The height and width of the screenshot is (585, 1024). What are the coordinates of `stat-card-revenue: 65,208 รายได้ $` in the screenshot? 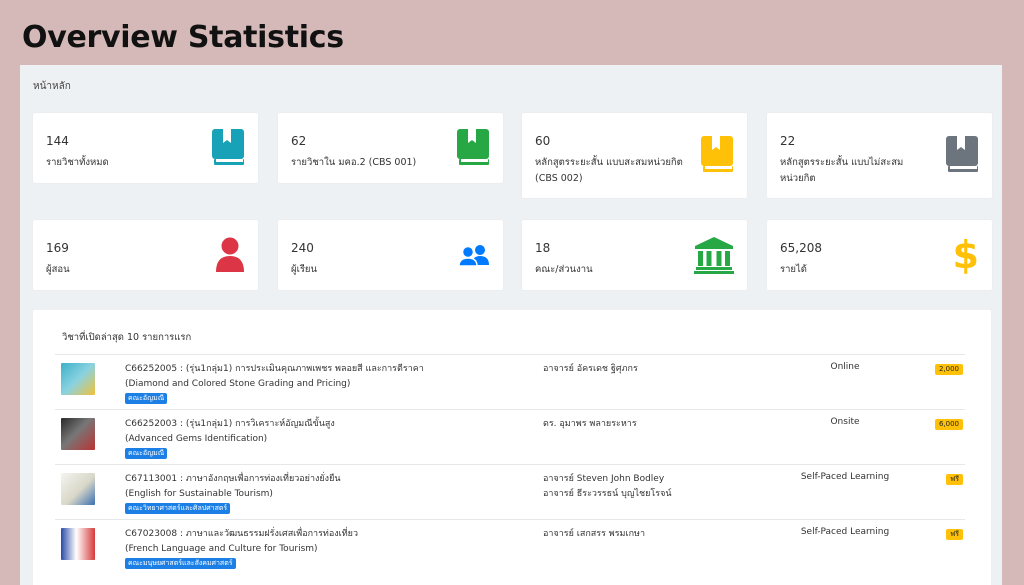 It's located at (879, 255).